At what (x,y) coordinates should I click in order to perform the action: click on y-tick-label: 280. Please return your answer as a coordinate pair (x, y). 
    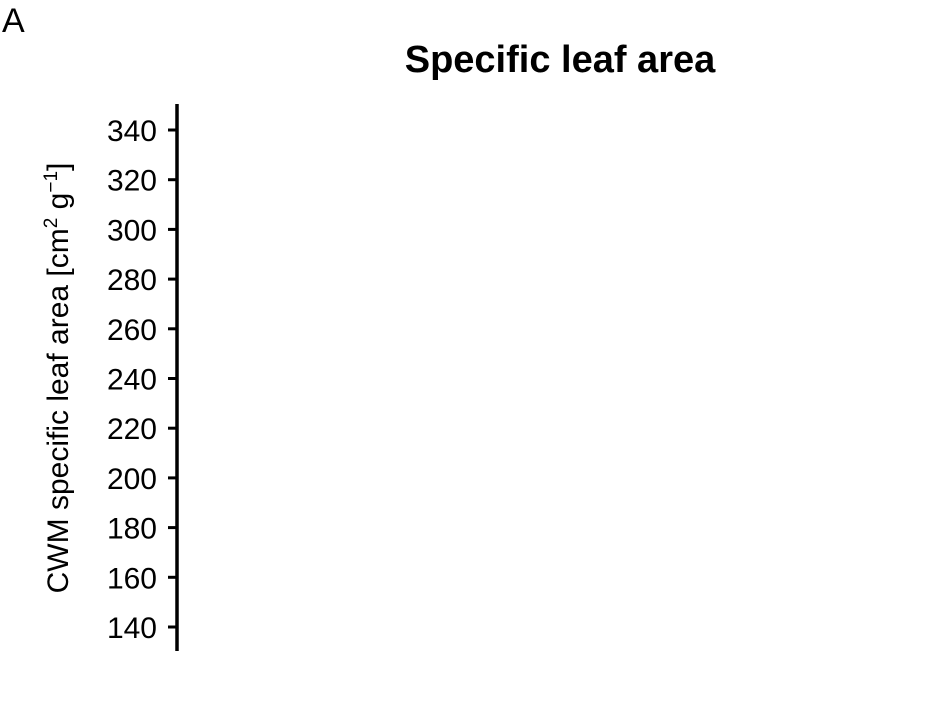
    Looking at the image, I should click on (132, 280).